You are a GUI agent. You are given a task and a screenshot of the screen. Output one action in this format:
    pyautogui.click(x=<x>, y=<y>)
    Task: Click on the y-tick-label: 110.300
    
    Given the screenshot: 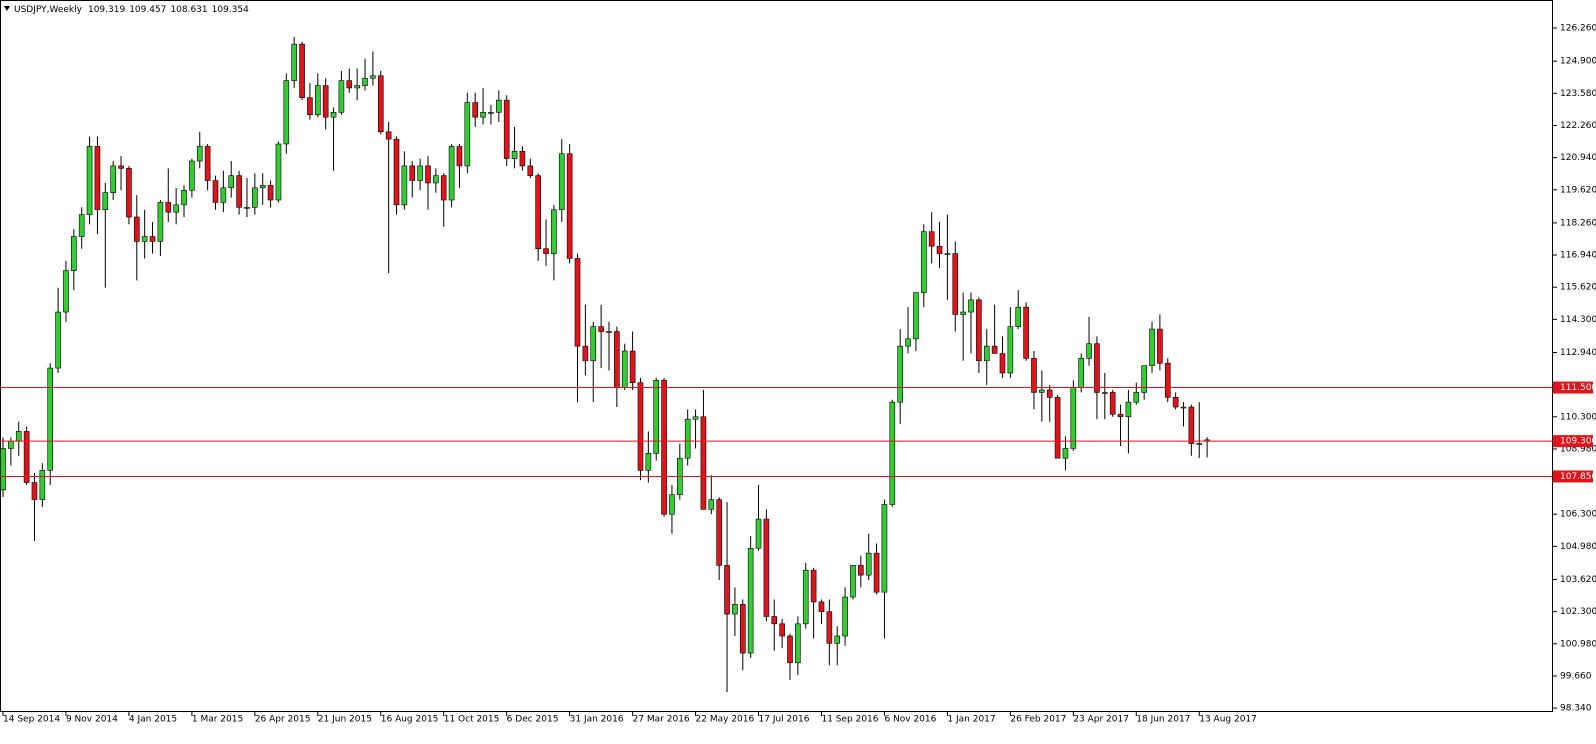 What is the action you would take?
    pyautogui.click(x=1578, y=417)
    